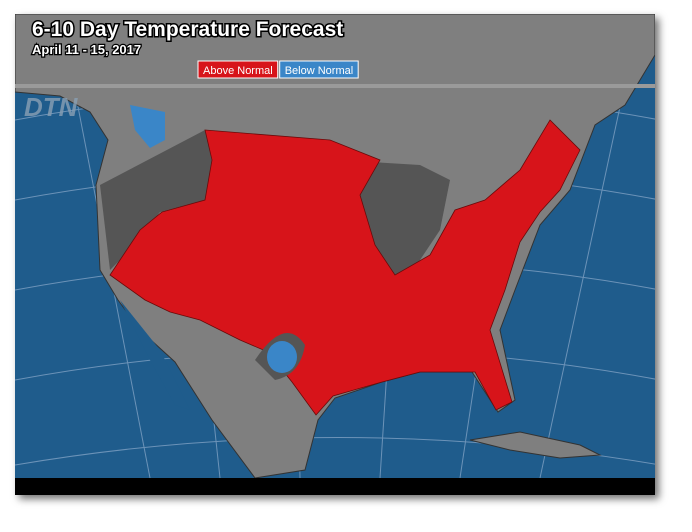 This screenshot has height=532, width=692. What do you see at coordinates (282, 357) in the screenshot?
I see `below-normal-texas` at bounding box center [282, 357].